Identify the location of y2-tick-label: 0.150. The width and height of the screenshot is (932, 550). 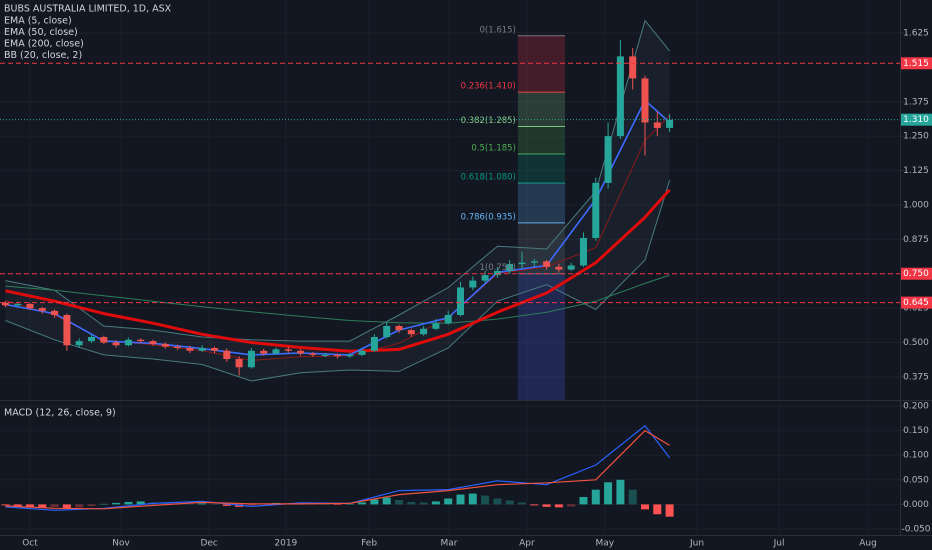
(916, 431).